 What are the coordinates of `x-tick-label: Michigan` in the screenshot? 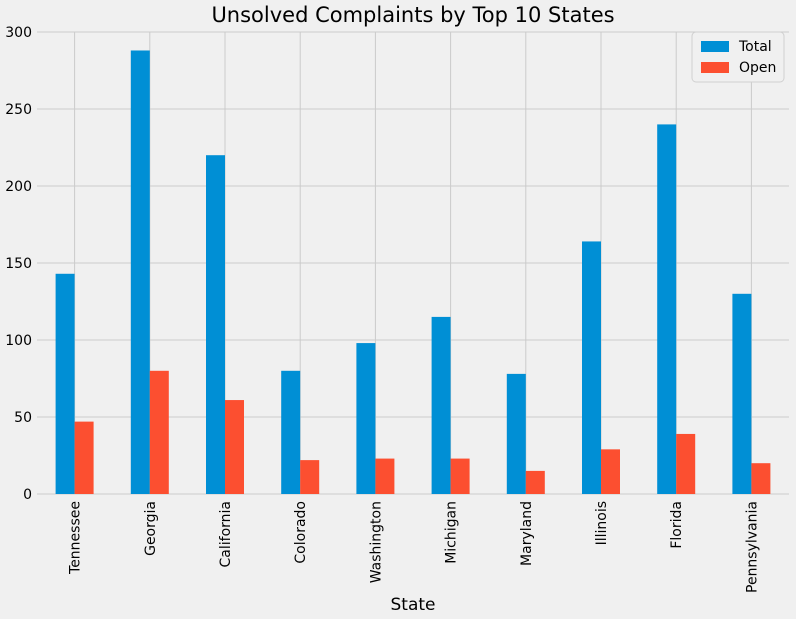 It's located at (452, 532).